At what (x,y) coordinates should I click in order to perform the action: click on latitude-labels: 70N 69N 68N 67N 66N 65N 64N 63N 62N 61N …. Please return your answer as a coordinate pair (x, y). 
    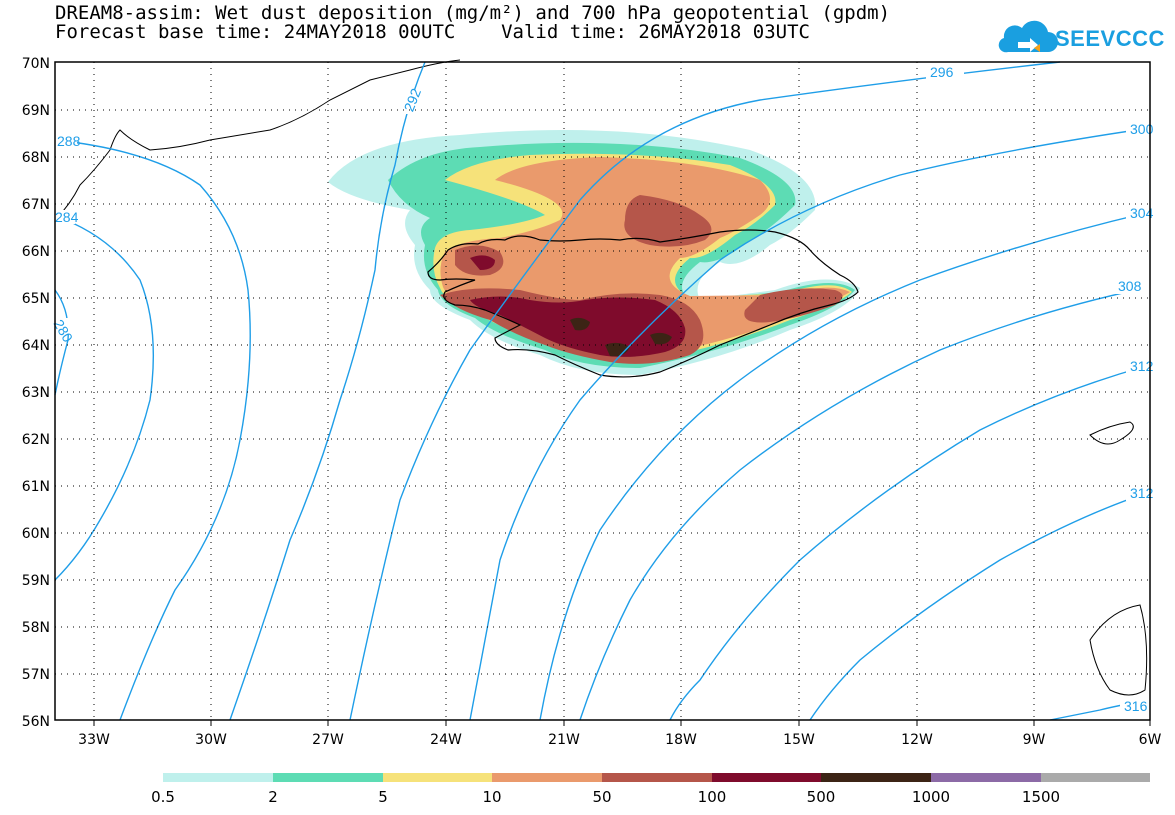
    Looking at the image, I should click on (36, 393).